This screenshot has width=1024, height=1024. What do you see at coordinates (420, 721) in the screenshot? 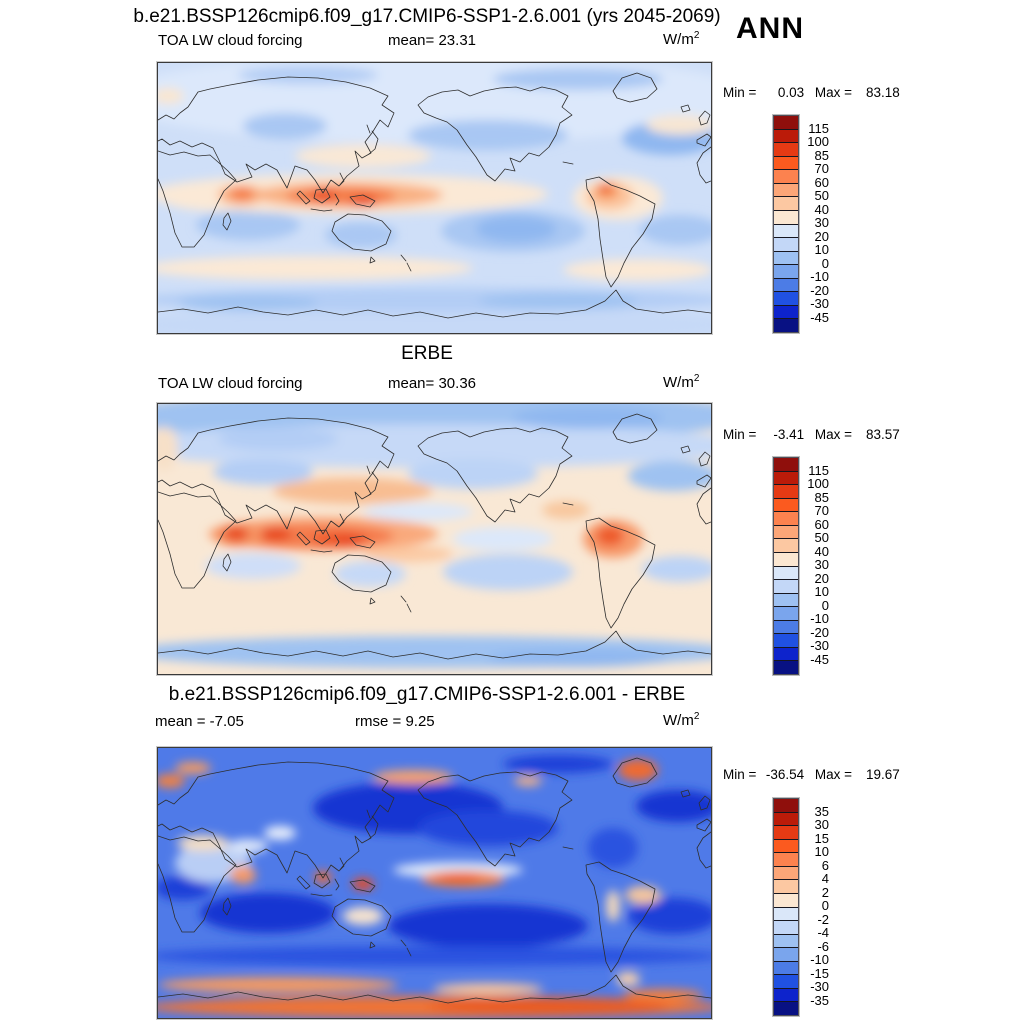
I see `panel3-rmse-value: 9.25` at bounding box center [420, 721].